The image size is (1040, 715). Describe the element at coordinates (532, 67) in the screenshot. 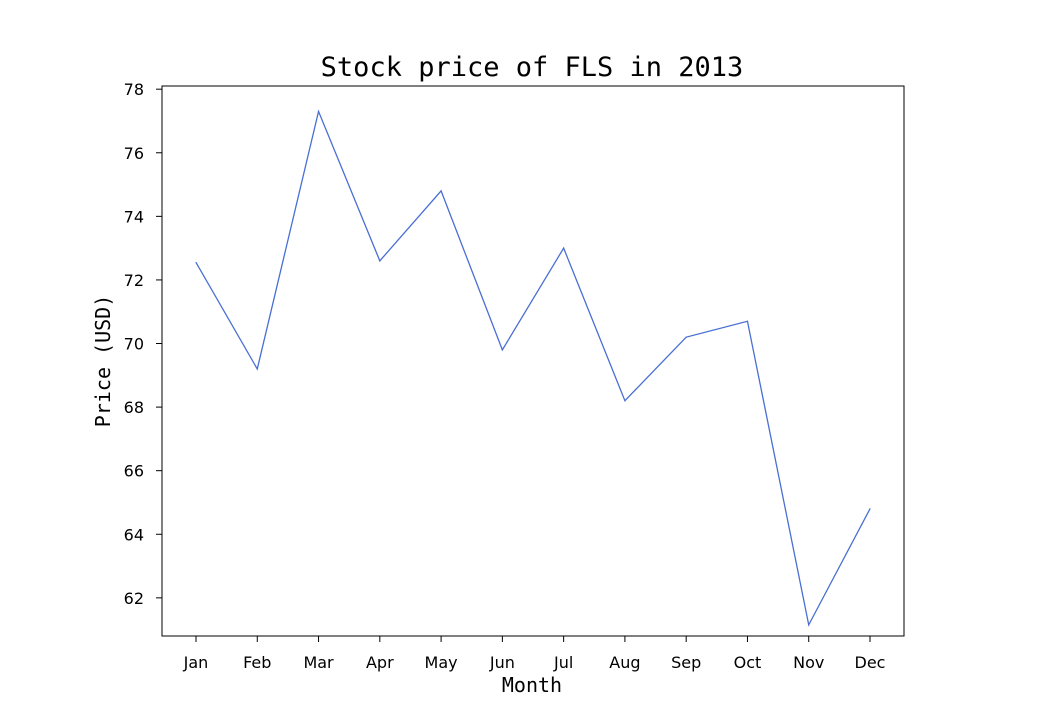

I see `chart-title: Stock price of FLS in 2013` at that location.